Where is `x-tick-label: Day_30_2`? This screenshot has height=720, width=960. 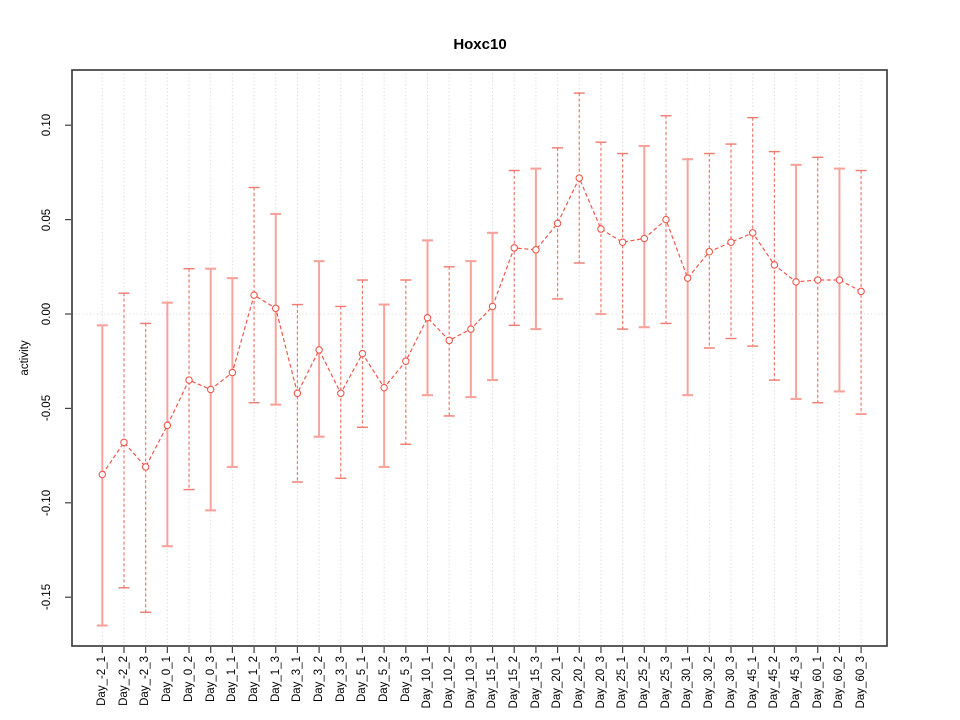
x-tick-label: Day_30_2 is located at coordinates (709, 682).